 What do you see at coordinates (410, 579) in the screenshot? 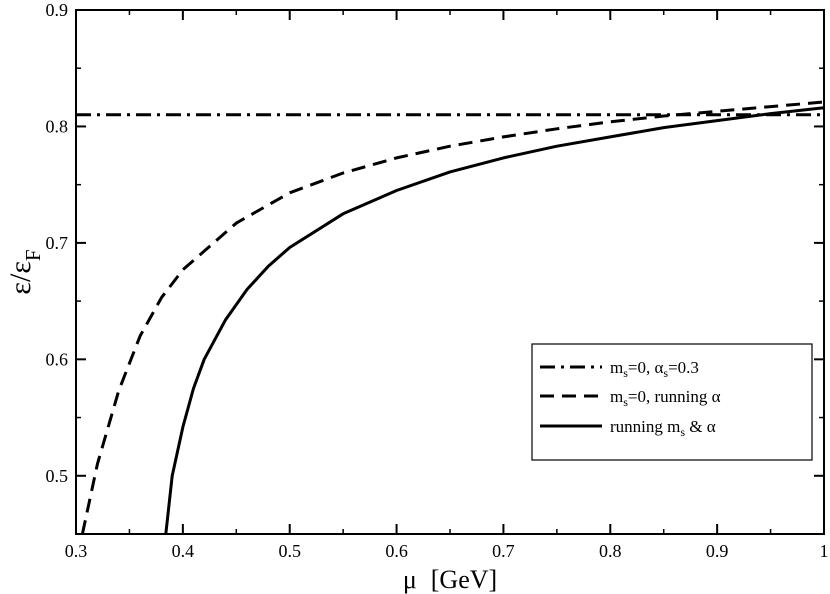
I see `x-axis-symbol: μ` at bounding box center [410, 579].